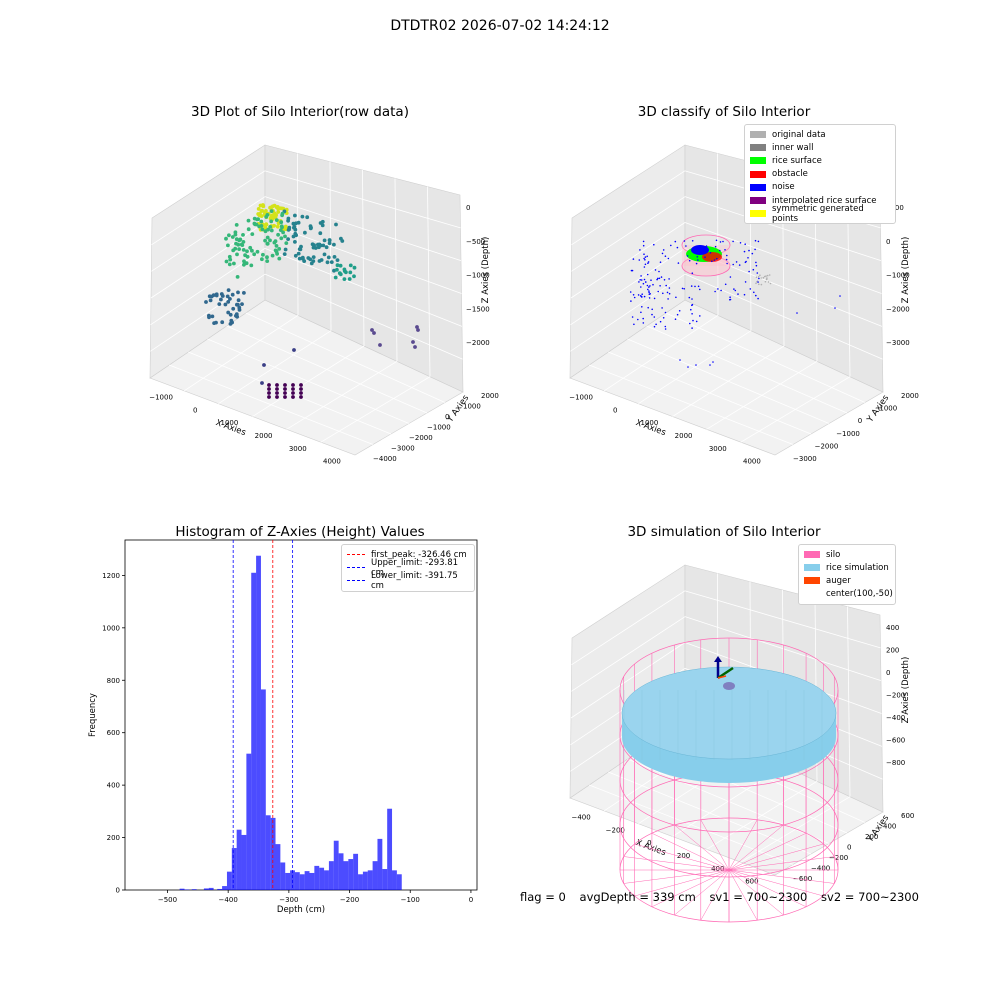 This screenshot has height=1000, width=1000. Describe the element at coordinates (820, 187) in the screenshot. I see `legend-entry: noise` at that location.